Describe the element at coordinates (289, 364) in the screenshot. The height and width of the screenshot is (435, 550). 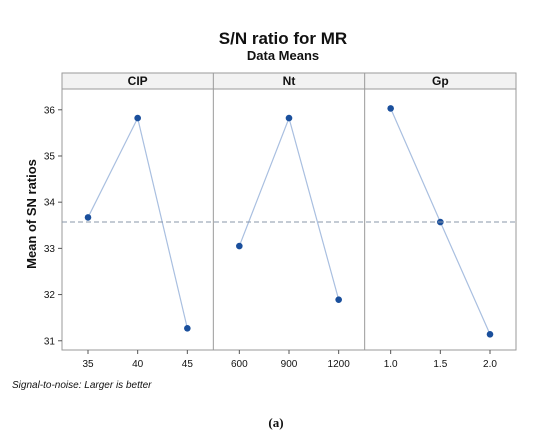
I see `x-tick-label: 900` at that location.